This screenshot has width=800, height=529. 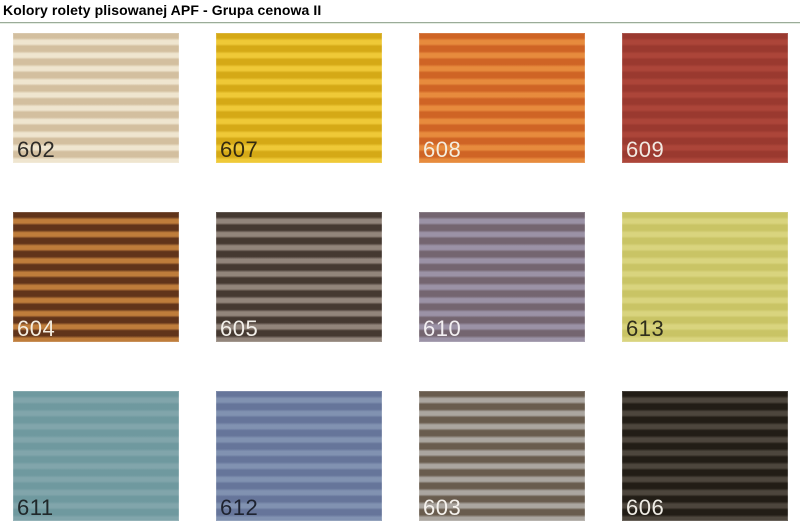 What do you see at coordinates (96, 277) in the screenshot?
I see `swatch-604: 604` at bounding box center [96, 277].